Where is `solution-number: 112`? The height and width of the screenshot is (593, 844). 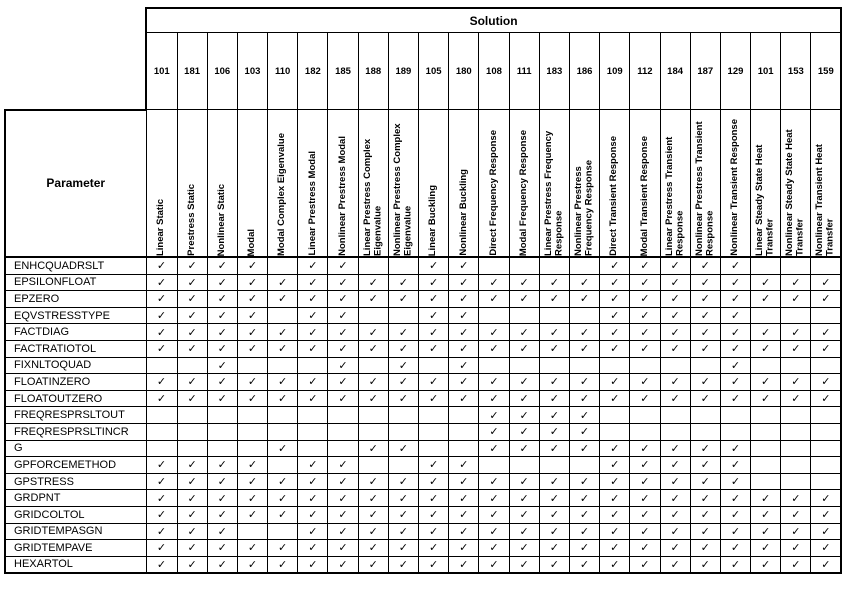
solution-number: 112 is located at coordinates (645, 71).